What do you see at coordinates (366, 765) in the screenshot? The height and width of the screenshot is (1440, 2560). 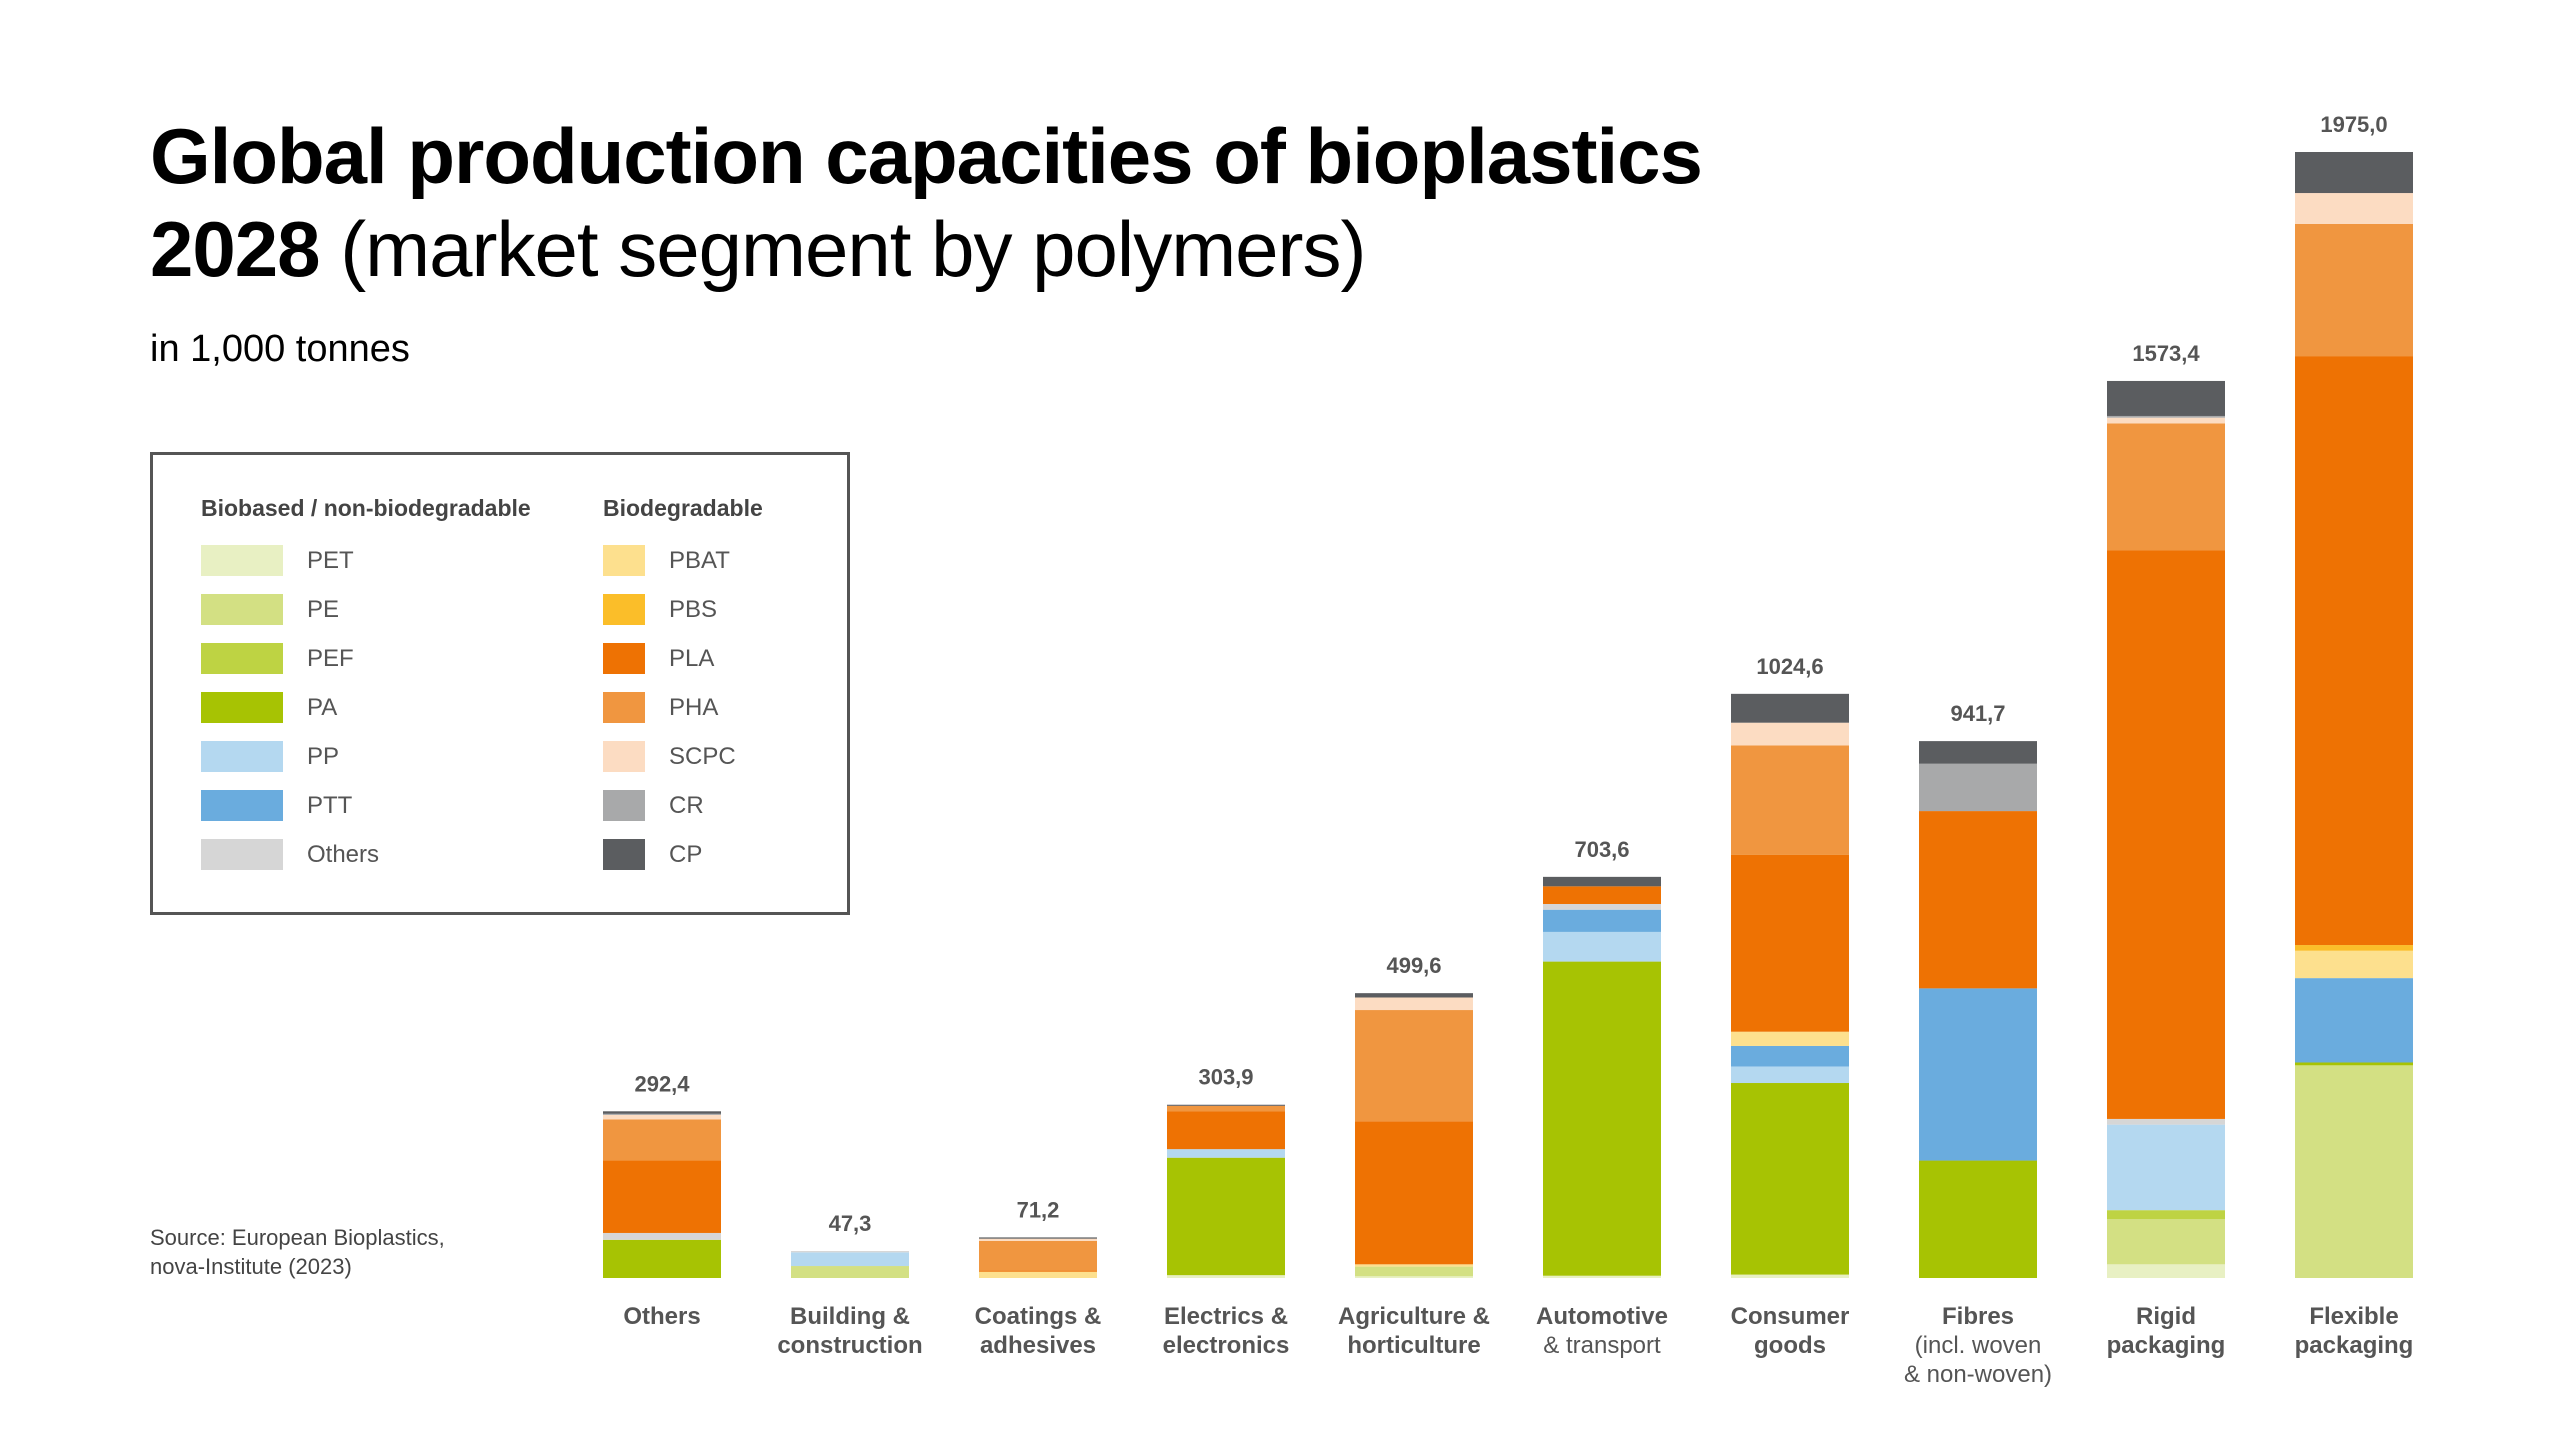 I see `legend-item-pp: PP` at bounding box center [366, 765].